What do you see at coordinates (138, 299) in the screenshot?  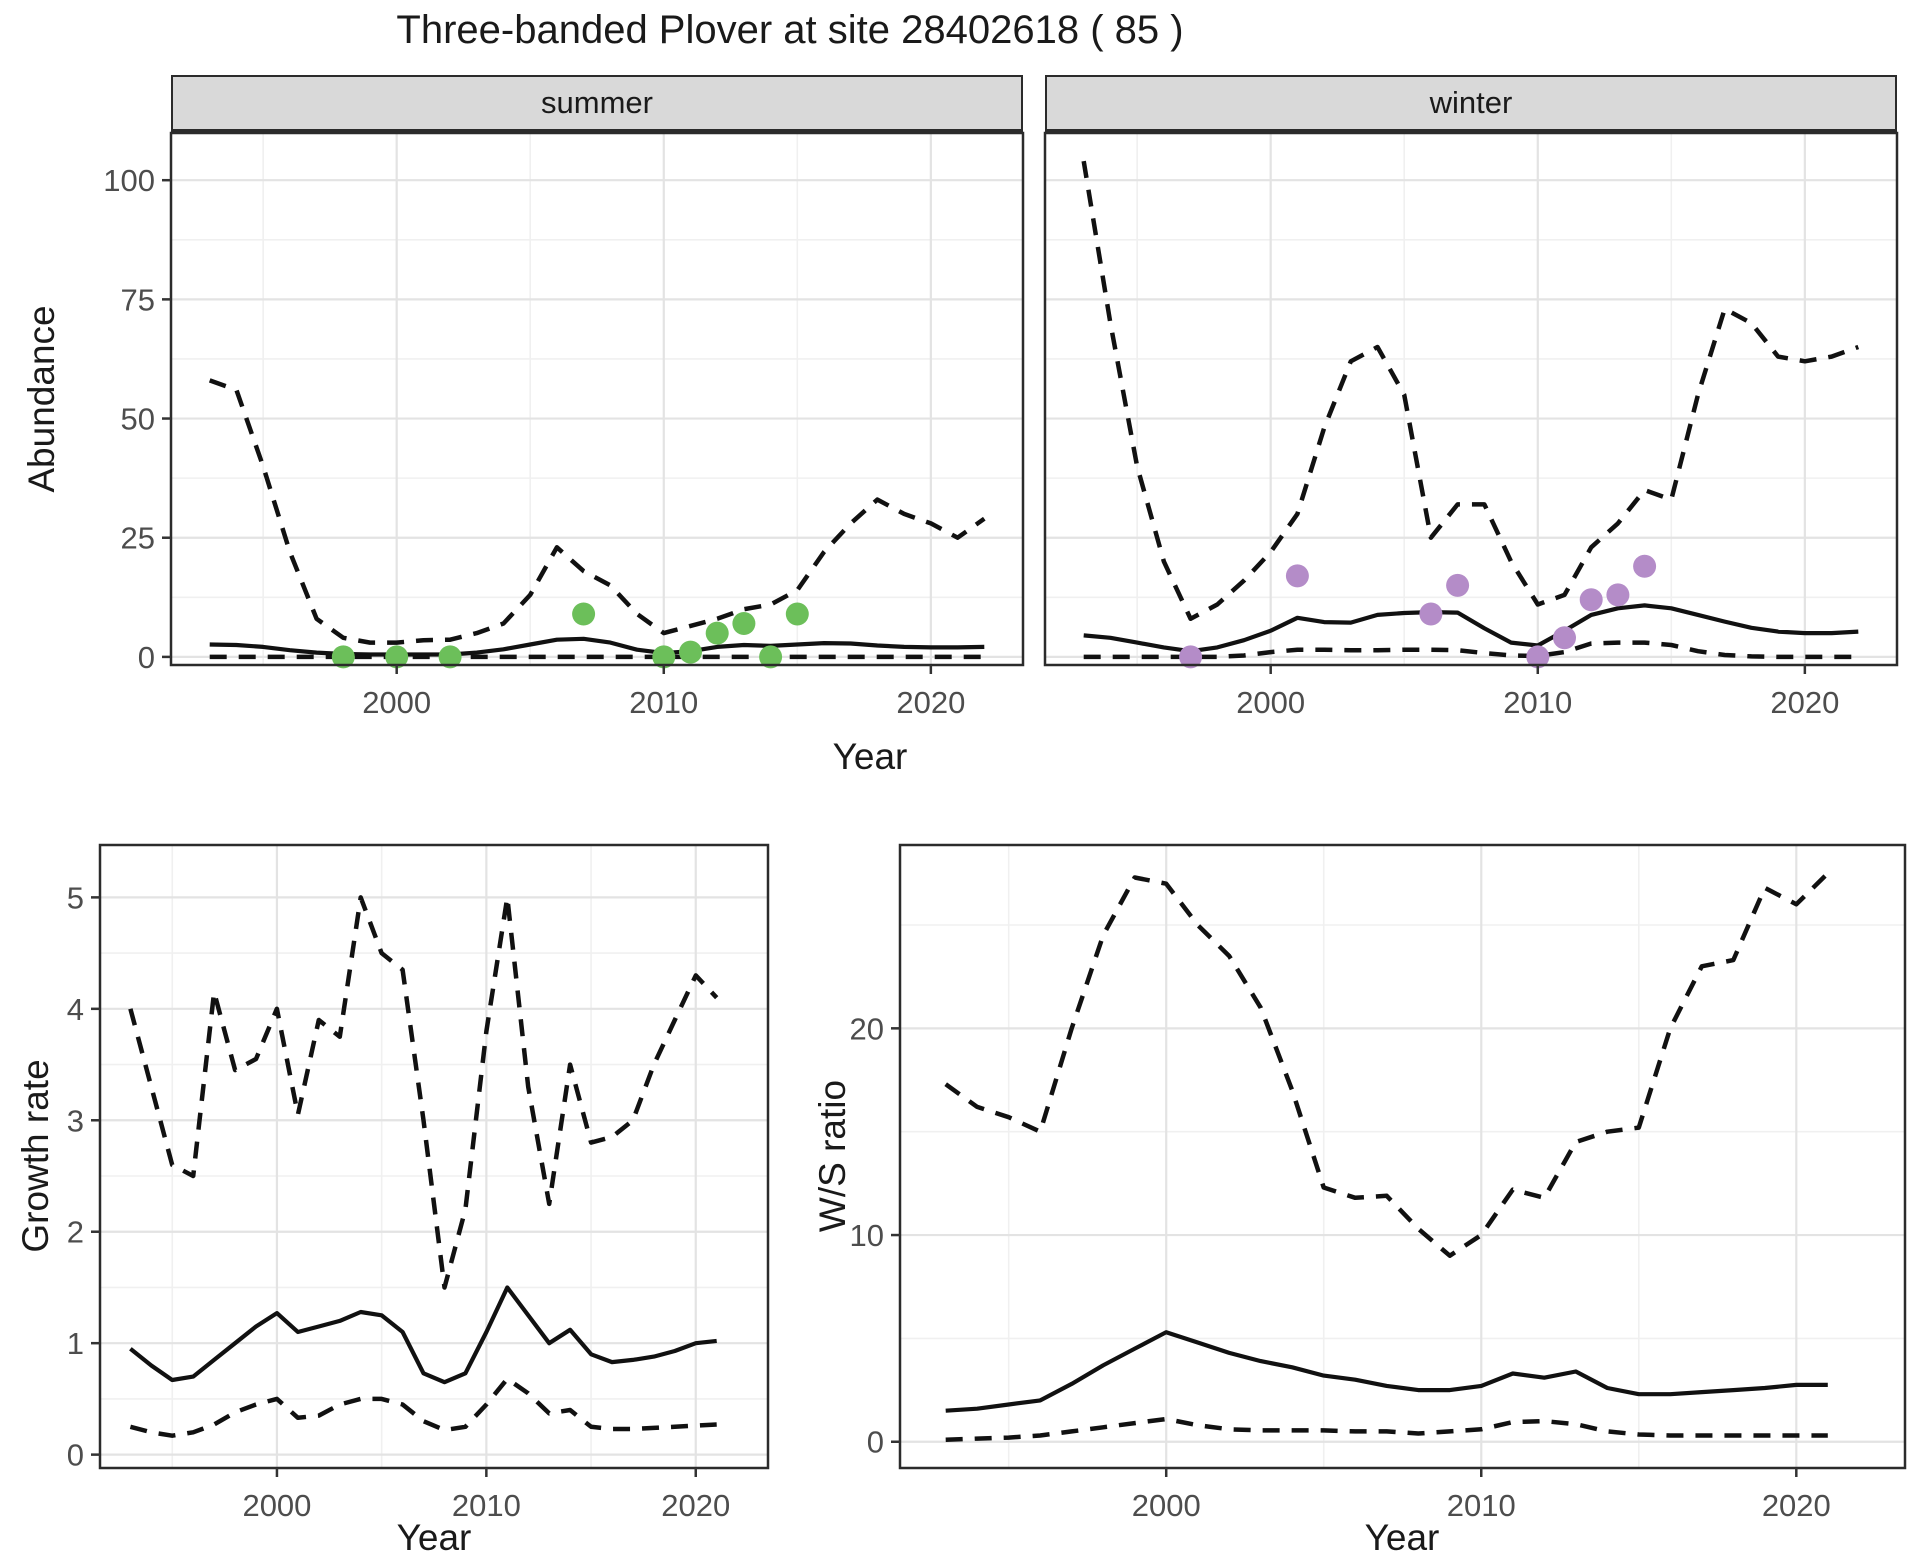 I see `y-tick-label: 75` at bounding box center [138, 299].